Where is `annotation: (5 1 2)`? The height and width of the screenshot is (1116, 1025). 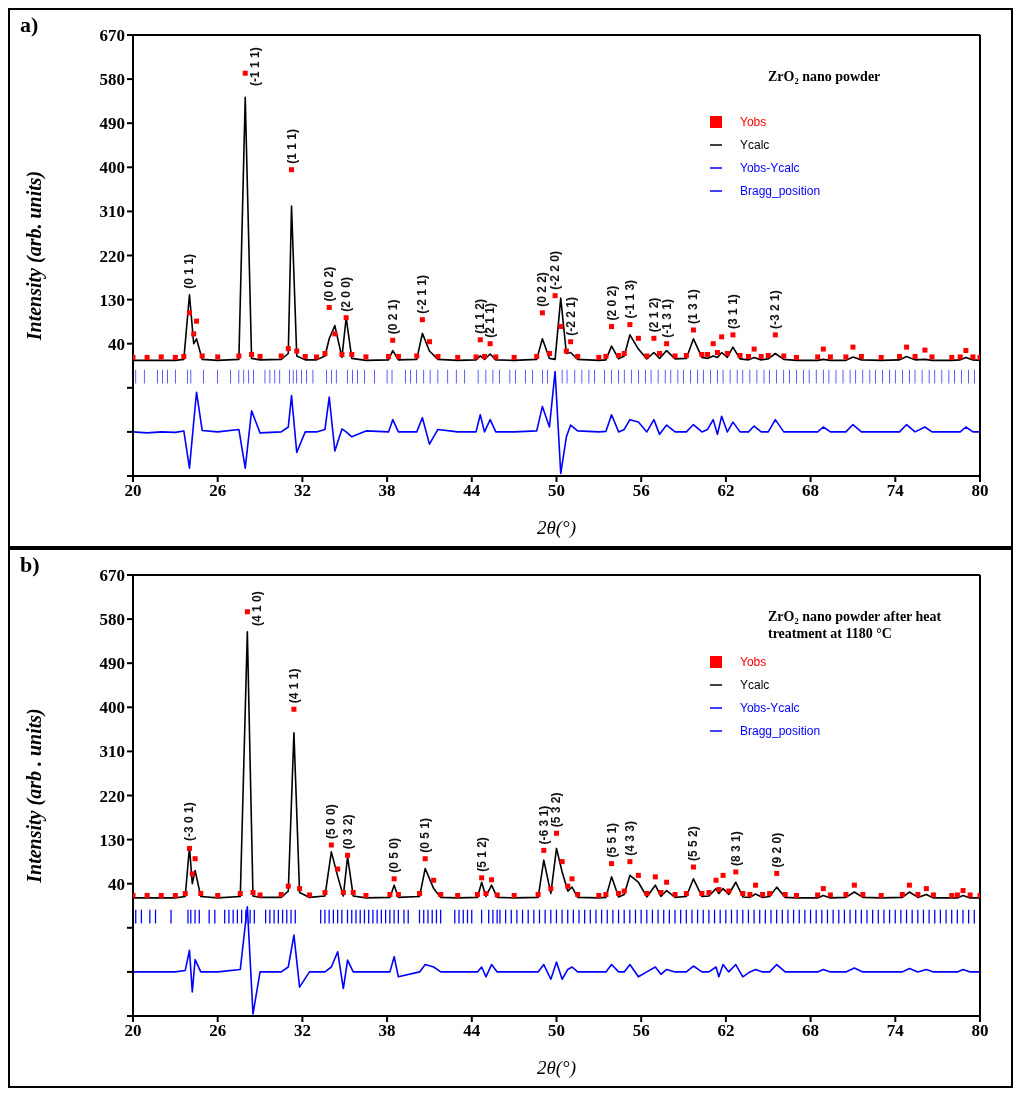
annotation: (5 1 2) is located at coordinates (481, 854).